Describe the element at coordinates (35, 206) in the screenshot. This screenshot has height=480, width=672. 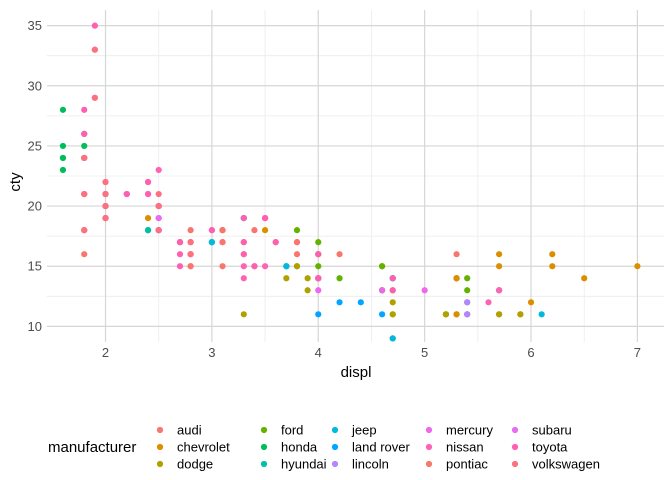
I see `y-tick-label: 20` at that location.